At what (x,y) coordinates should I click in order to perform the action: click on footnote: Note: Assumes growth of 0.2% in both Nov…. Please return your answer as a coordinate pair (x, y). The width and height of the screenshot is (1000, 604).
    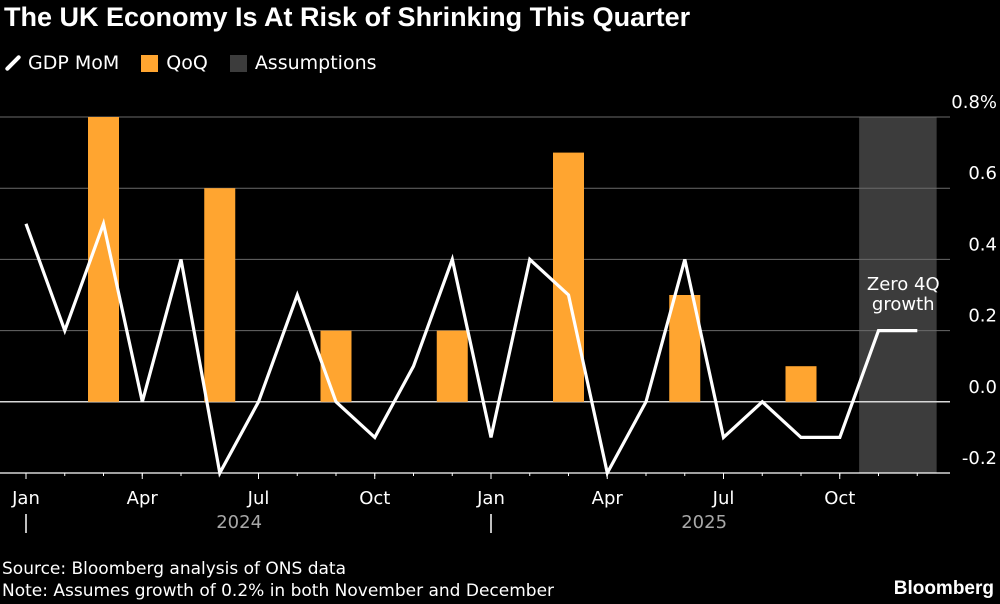
    Looking at the image, I should click on (278, 591).